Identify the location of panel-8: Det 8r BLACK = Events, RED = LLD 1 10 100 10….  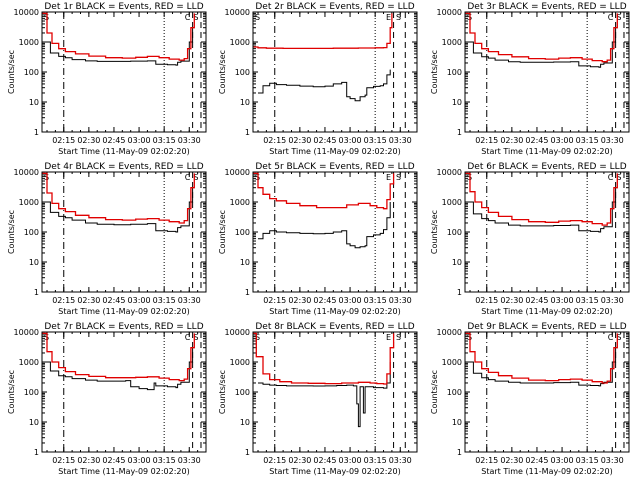
(318, 399).